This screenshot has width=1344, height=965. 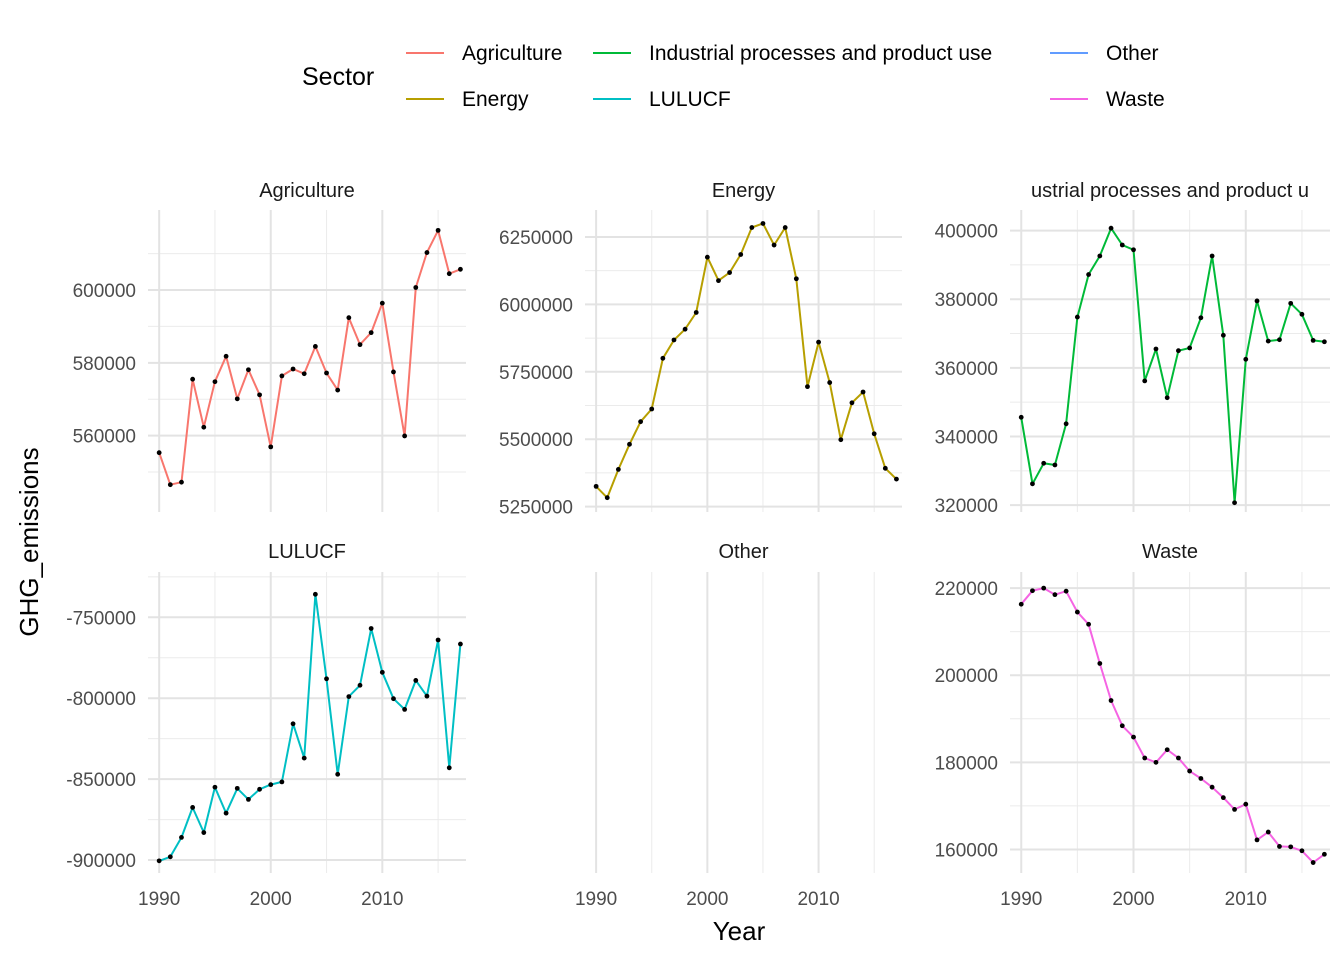 I want to click on y-tick-label: 600000, so click(x=104, y=291).